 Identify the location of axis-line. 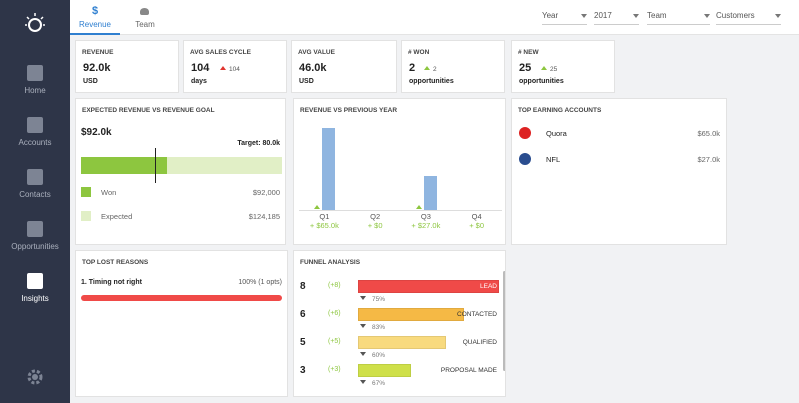
(400, 210).